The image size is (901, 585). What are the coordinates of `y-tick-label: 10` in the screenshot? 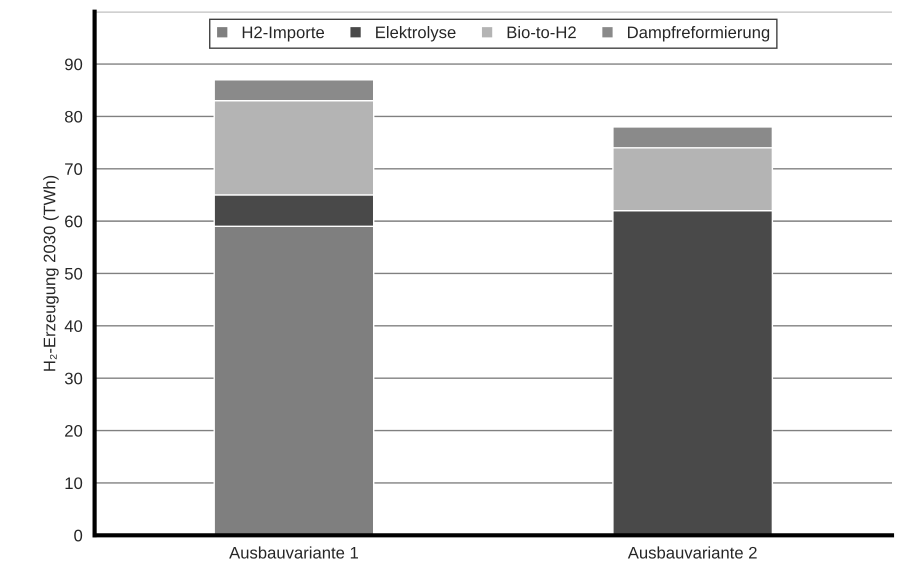 It's located at (74, 483).